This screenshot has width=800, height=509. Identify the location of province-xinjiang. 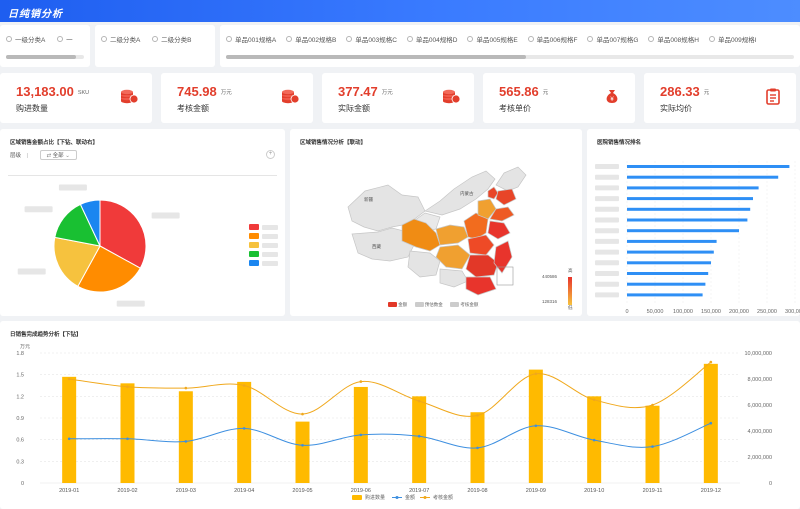
(386, 208).